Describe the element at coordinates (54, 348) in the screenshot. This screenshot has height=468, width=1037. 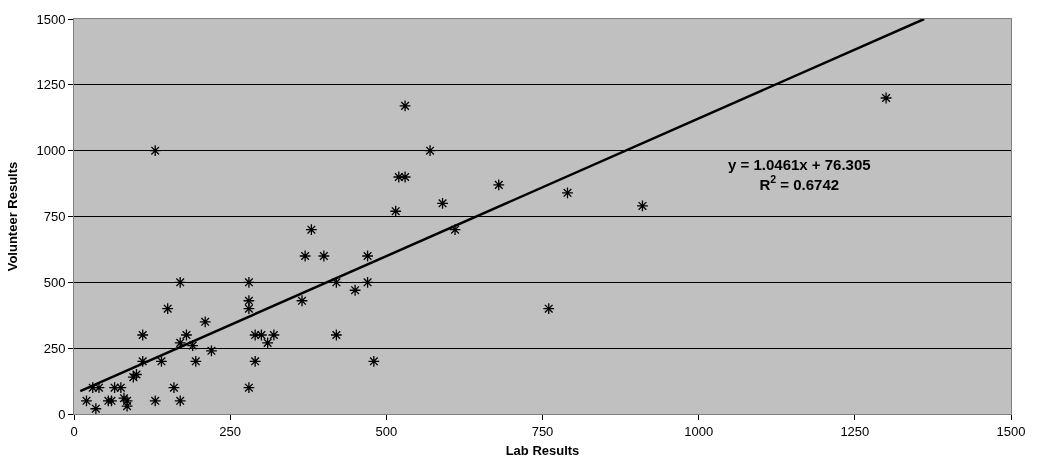
I see `y-tick-label: 250` at that location.